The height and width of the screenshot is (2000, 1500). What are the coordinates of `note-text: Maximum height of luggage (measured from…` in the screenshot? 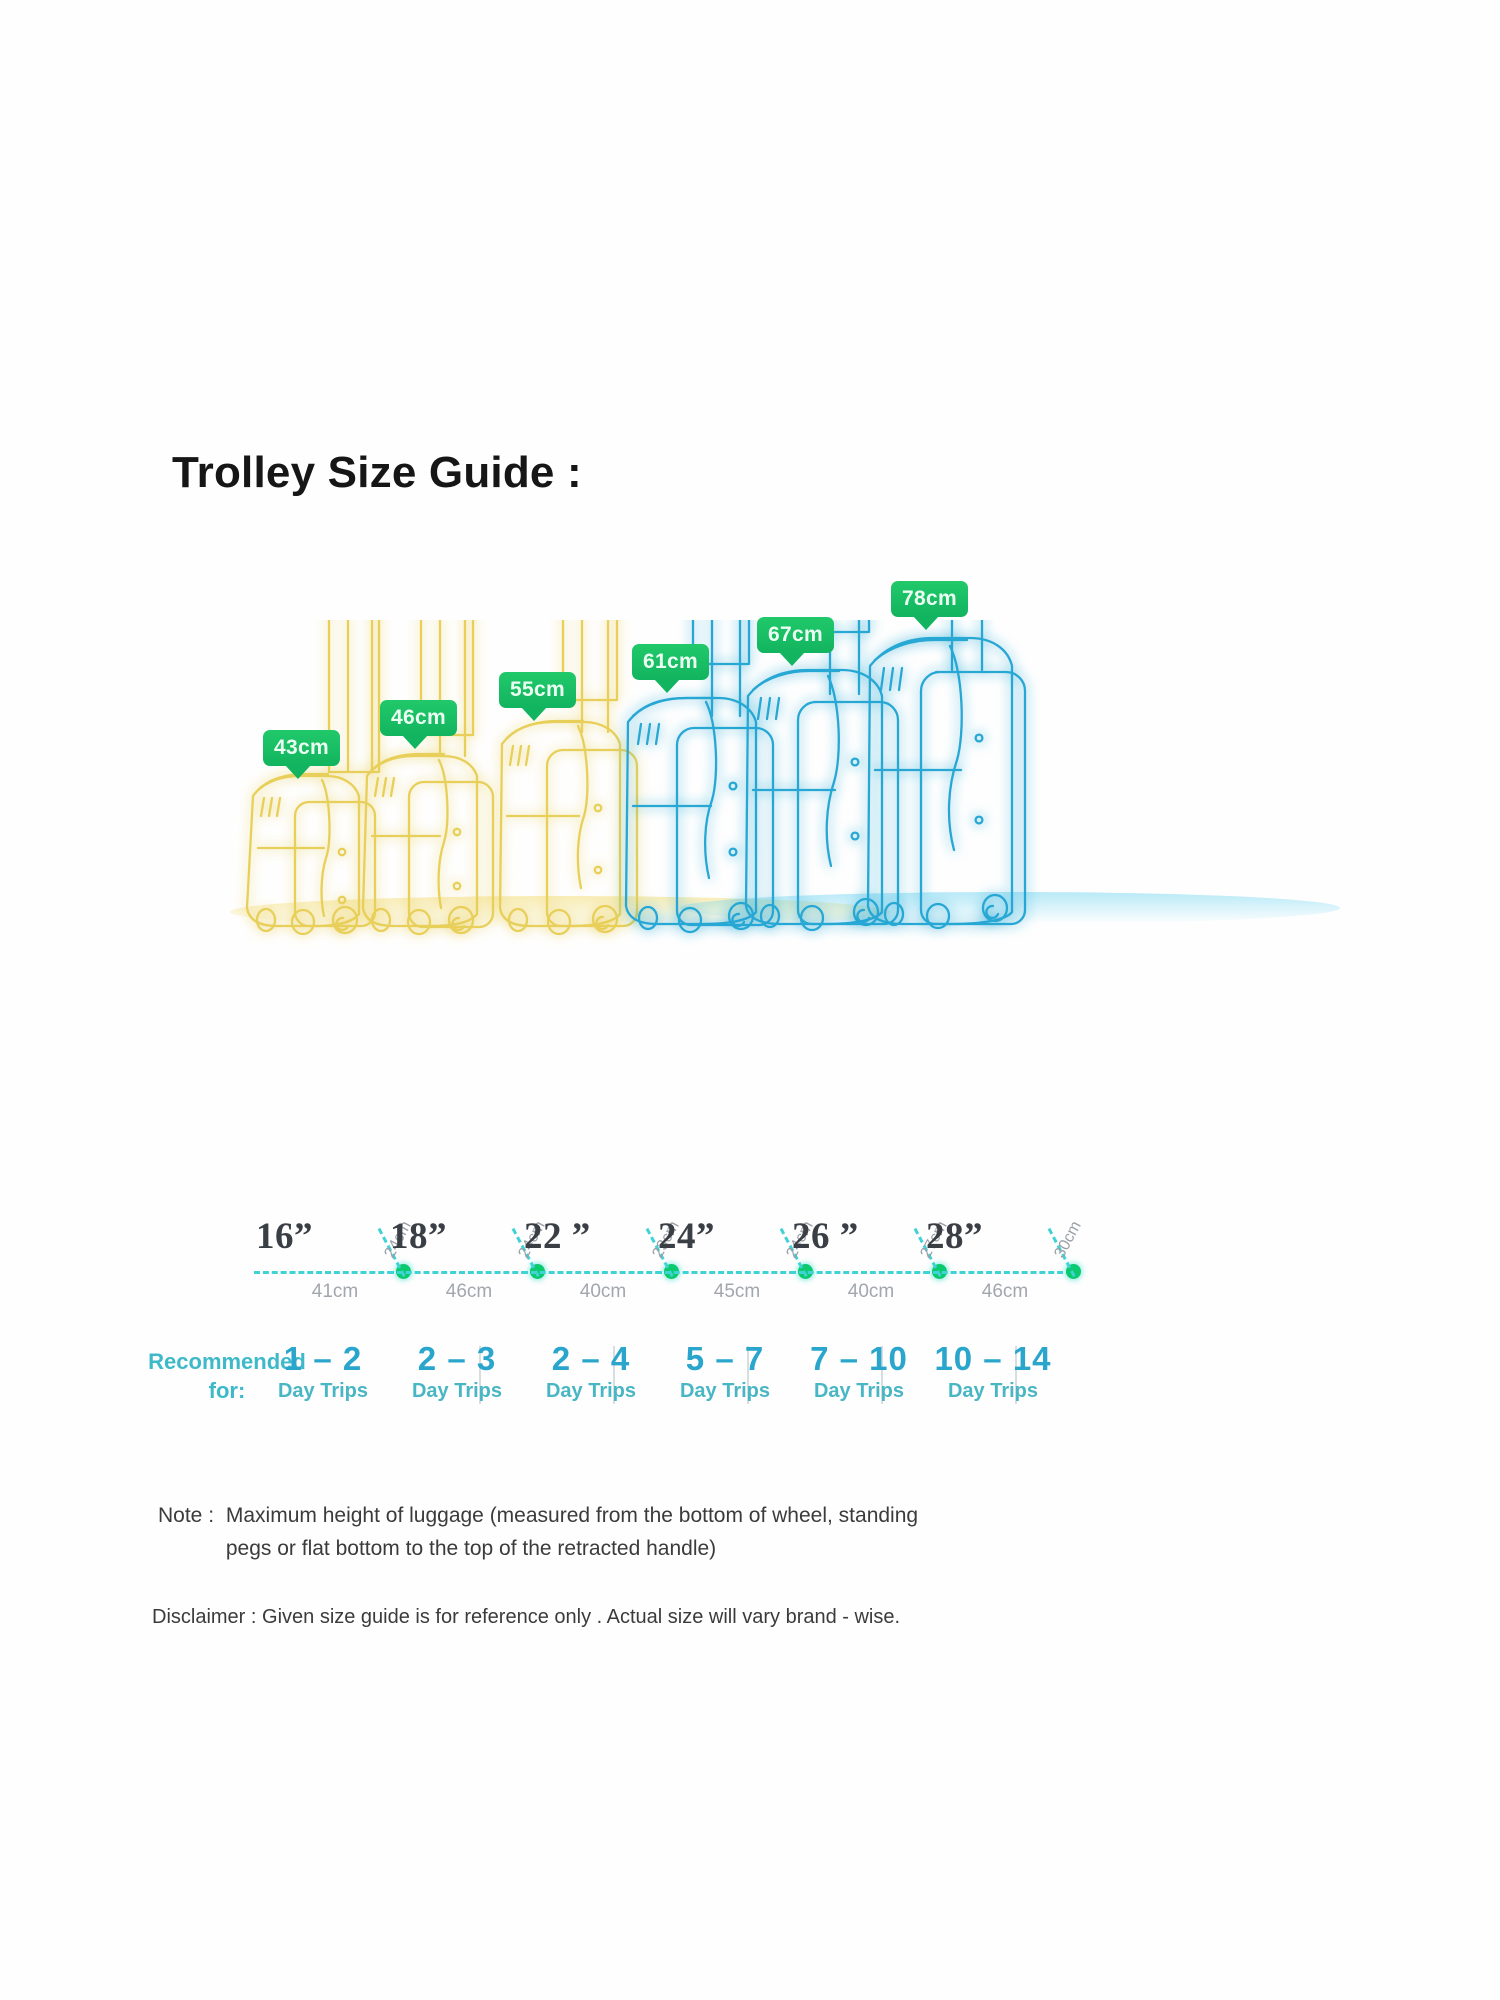 It's located at (572, 1532).